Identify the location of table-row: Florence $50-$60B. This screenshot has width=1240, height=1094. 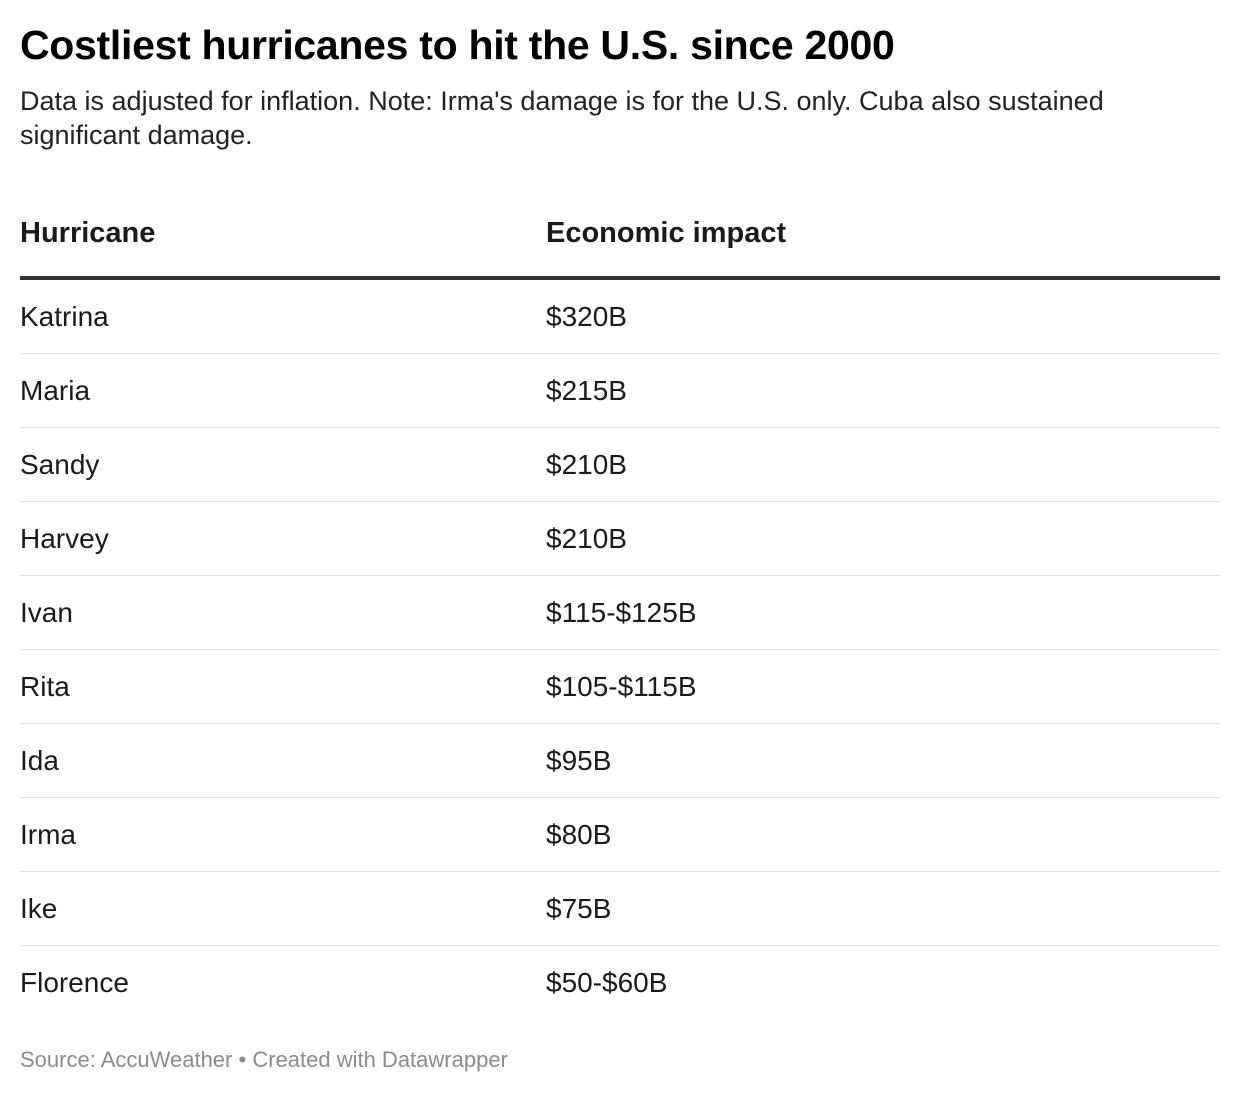
(620, 983).